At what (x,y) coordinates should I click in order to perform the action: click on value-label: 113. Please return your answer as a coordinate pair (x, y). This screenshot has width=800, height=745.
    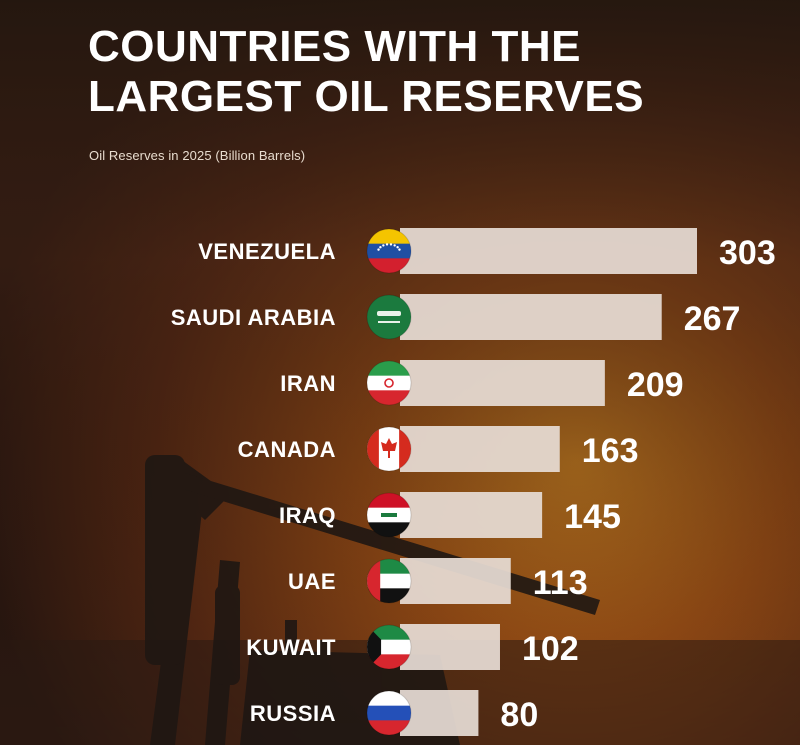
    Looking at the image, I should click on (560, 583).